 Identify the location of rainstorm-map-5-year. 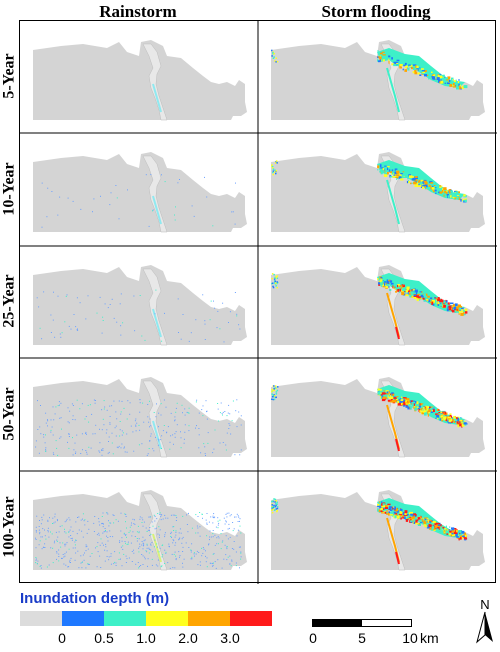
(139, 77).